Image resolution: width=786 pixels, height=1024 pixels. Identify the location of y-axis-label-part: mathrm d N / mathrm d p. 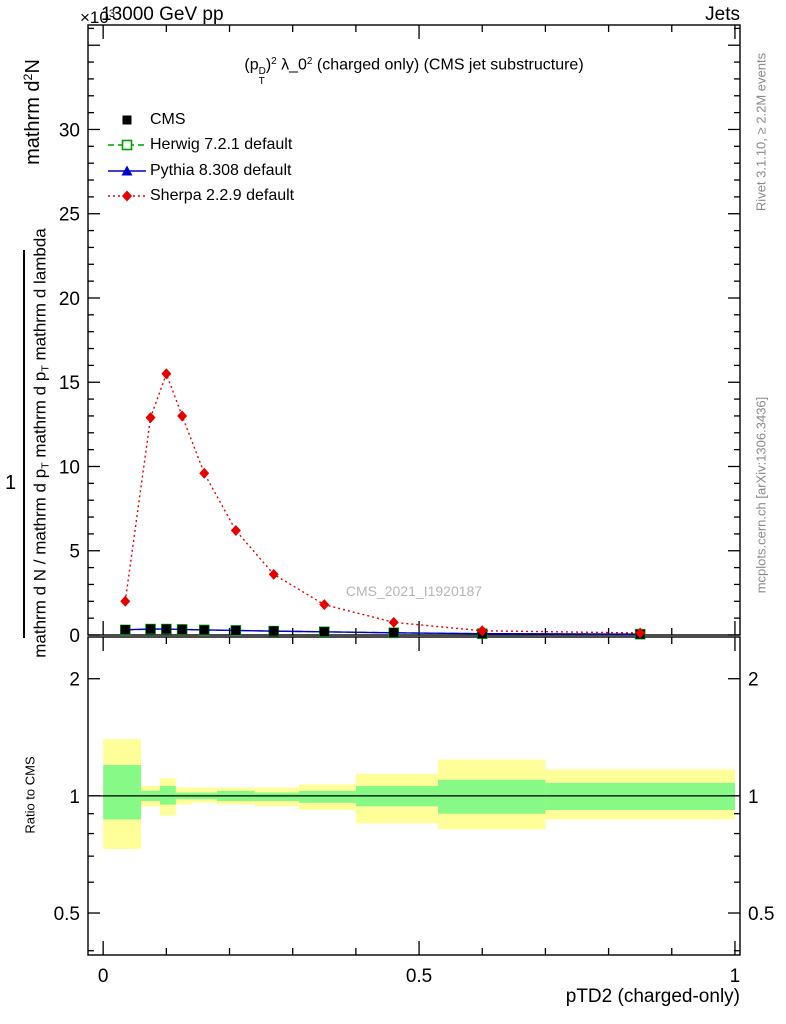
(40, 563).